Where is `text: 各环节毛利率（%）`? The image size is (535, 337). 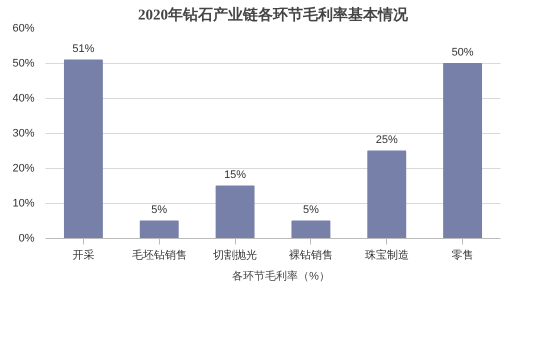
text: 各环节毛利率（%） is located at coordinates (281, 276).